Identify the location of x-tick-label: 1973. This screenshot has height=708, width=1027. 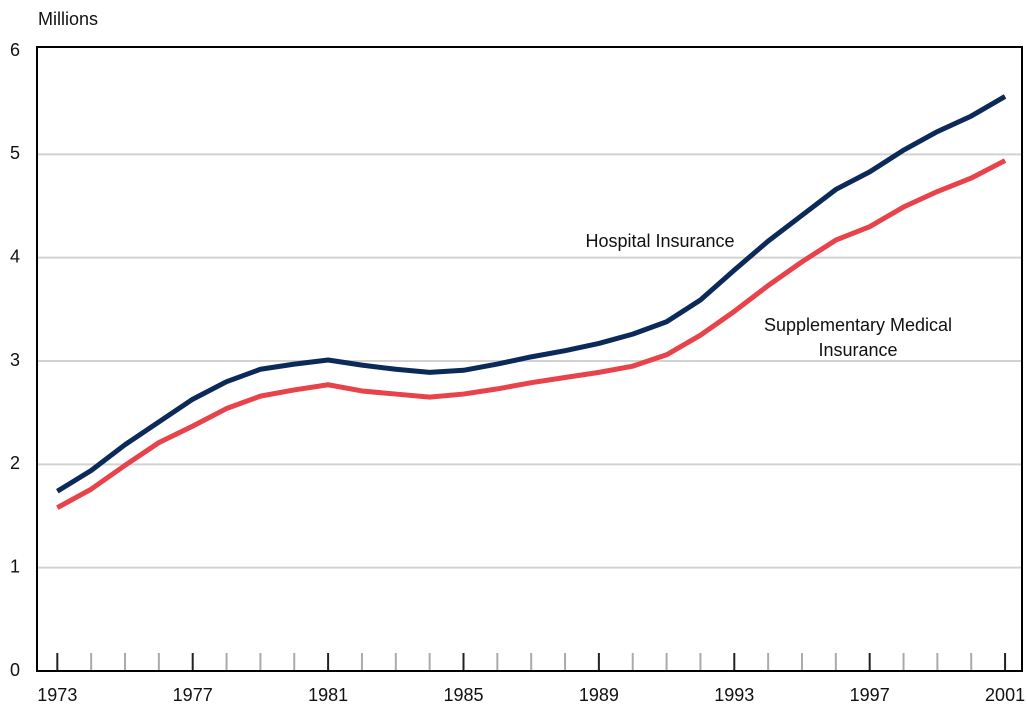
(57, 695).